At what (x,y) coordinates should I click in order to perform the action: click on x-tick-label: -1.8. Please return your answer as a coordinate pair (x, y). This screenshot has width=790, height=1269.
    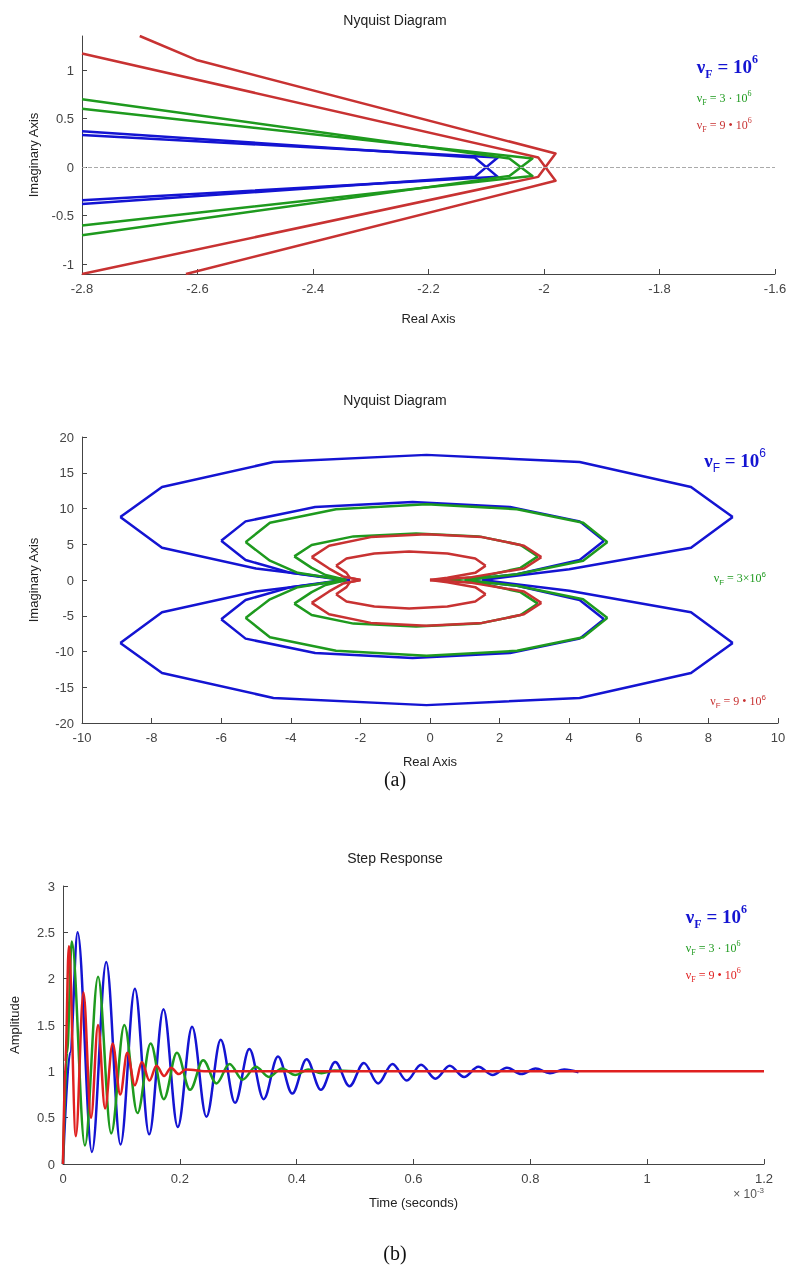
    Looking at the image, I should click on (659, 288).